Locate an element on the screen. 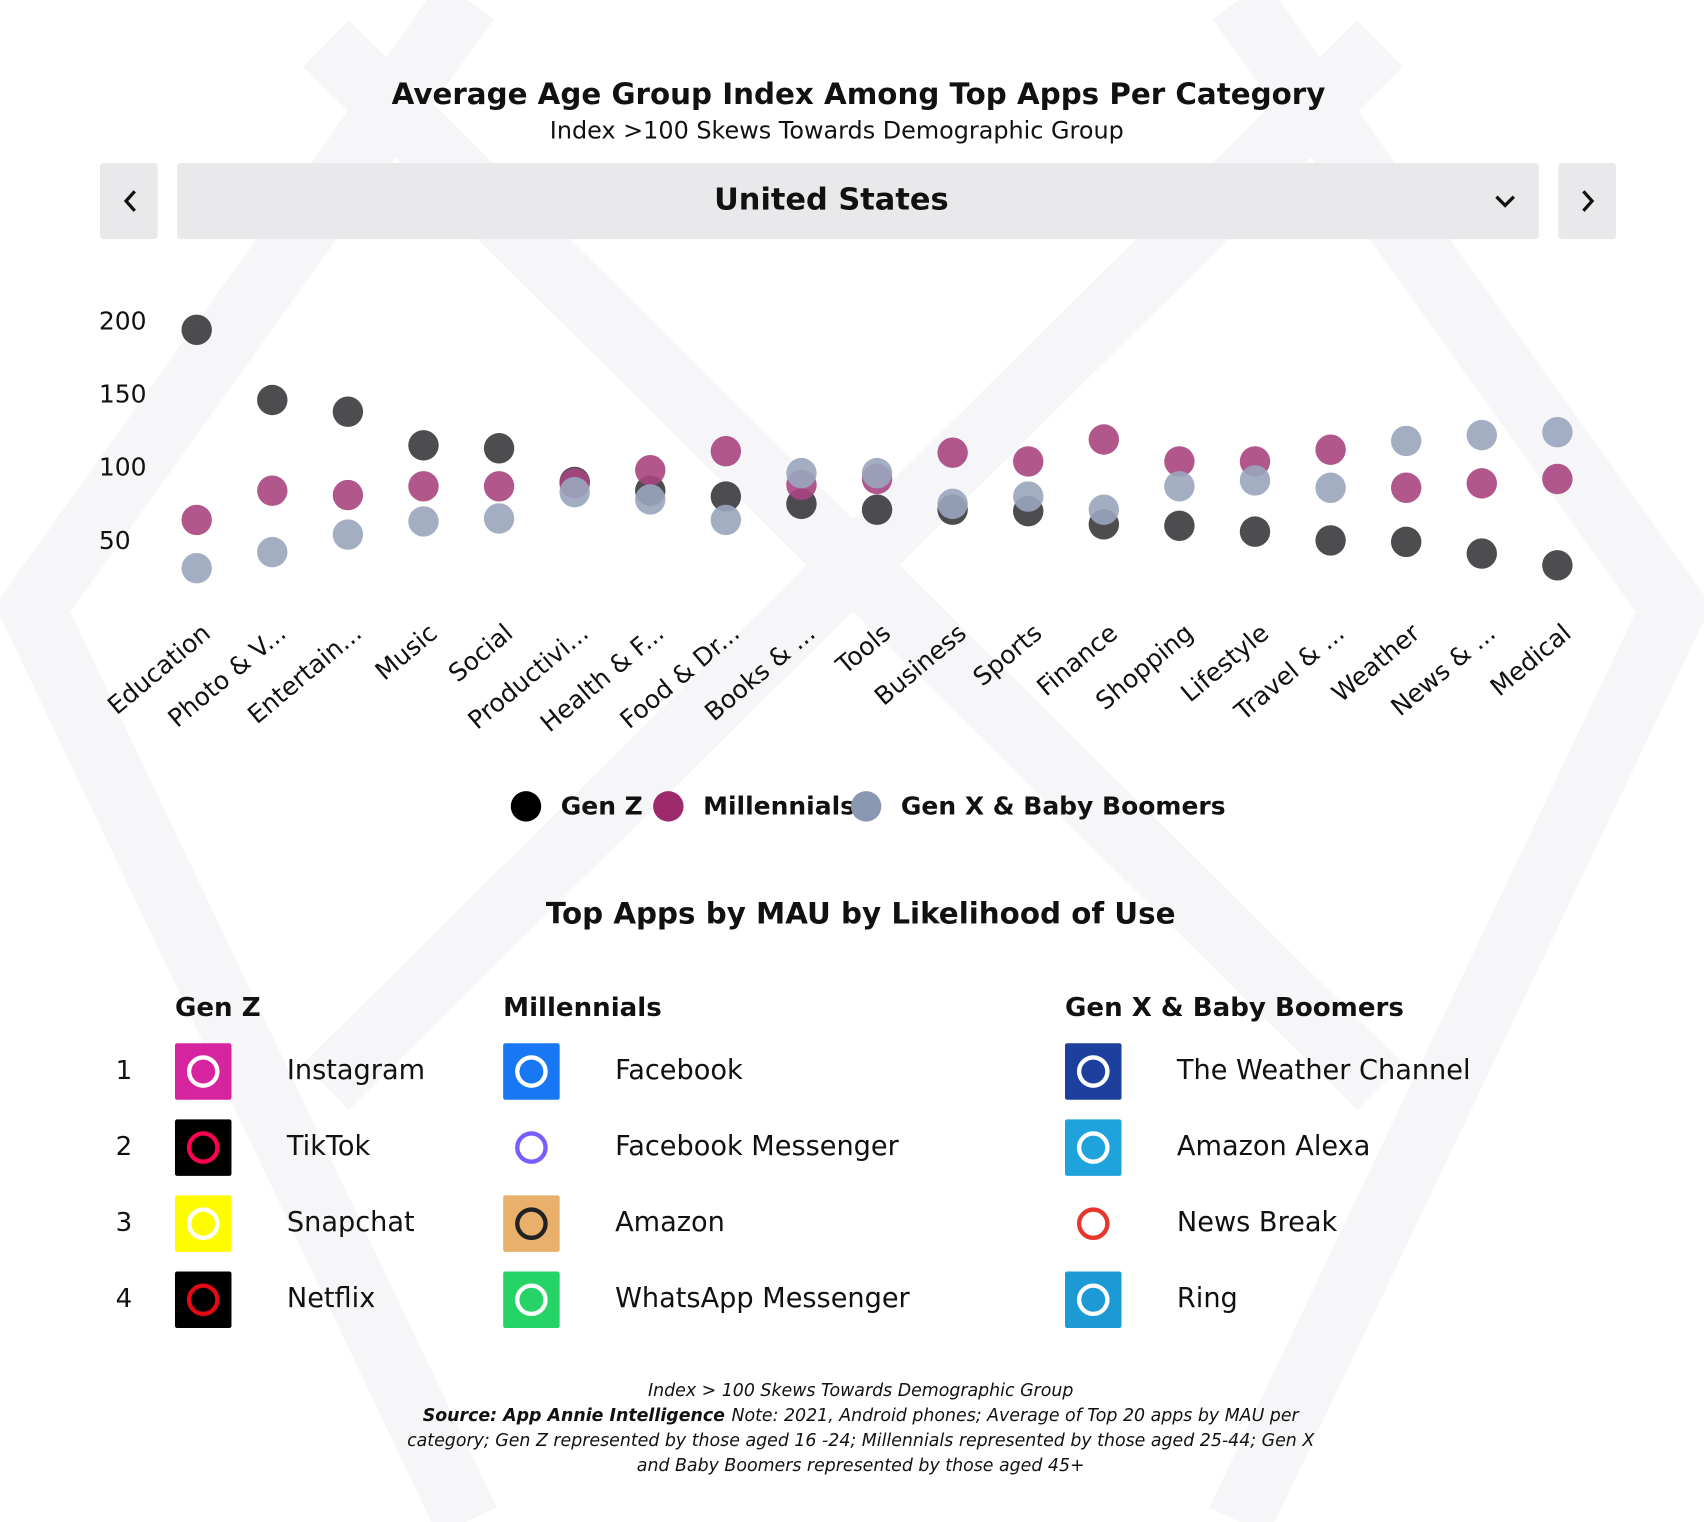 This screenshot has width=1704, height=1522. app-name: News Break is located at coordinates (1257, 1222).